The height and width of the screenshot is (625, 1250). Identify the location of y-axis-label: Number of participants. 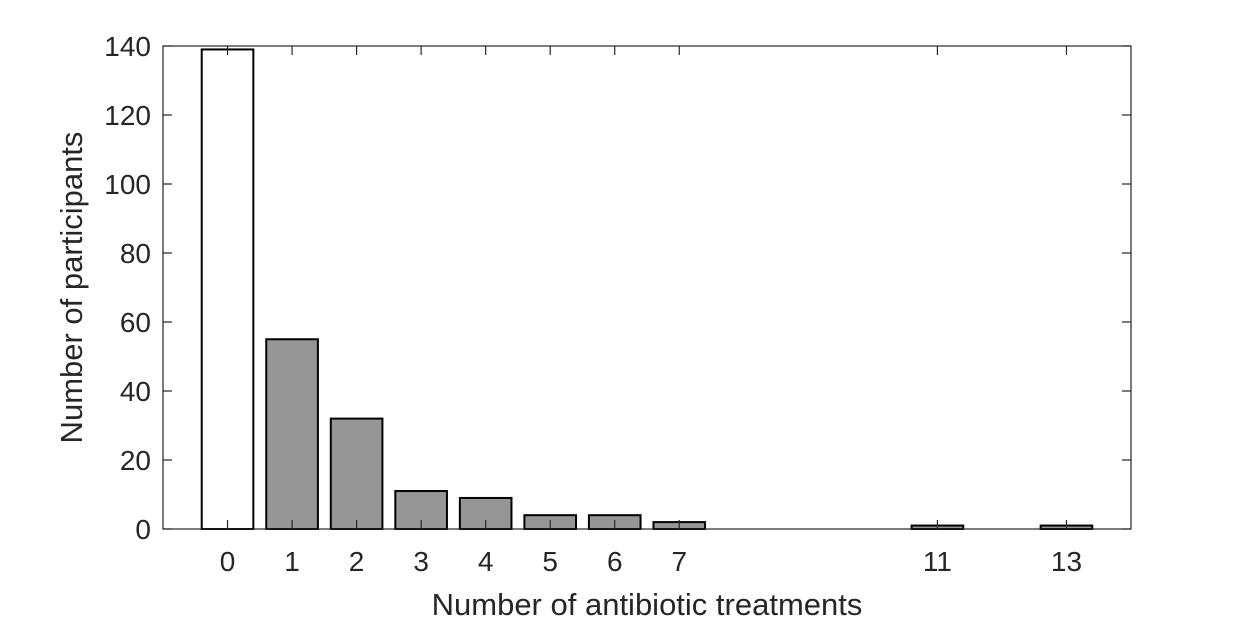
(71, 288).